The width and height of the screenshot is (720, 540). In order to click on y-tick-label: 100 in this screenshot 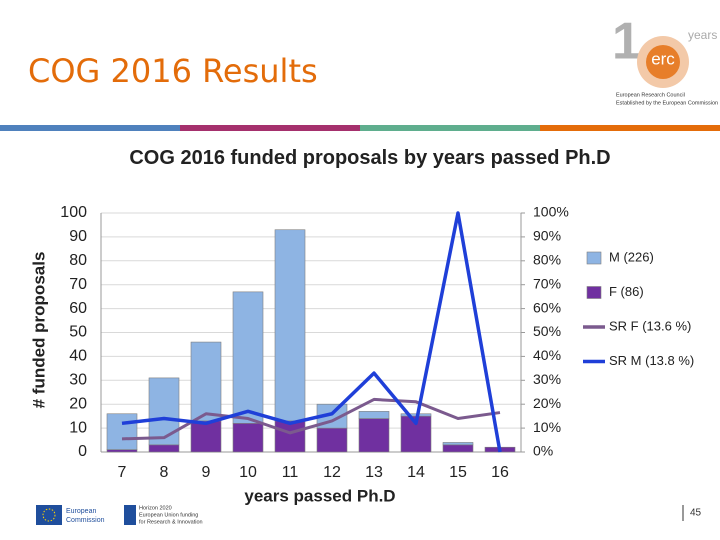, I will do `click(73, 212)`.